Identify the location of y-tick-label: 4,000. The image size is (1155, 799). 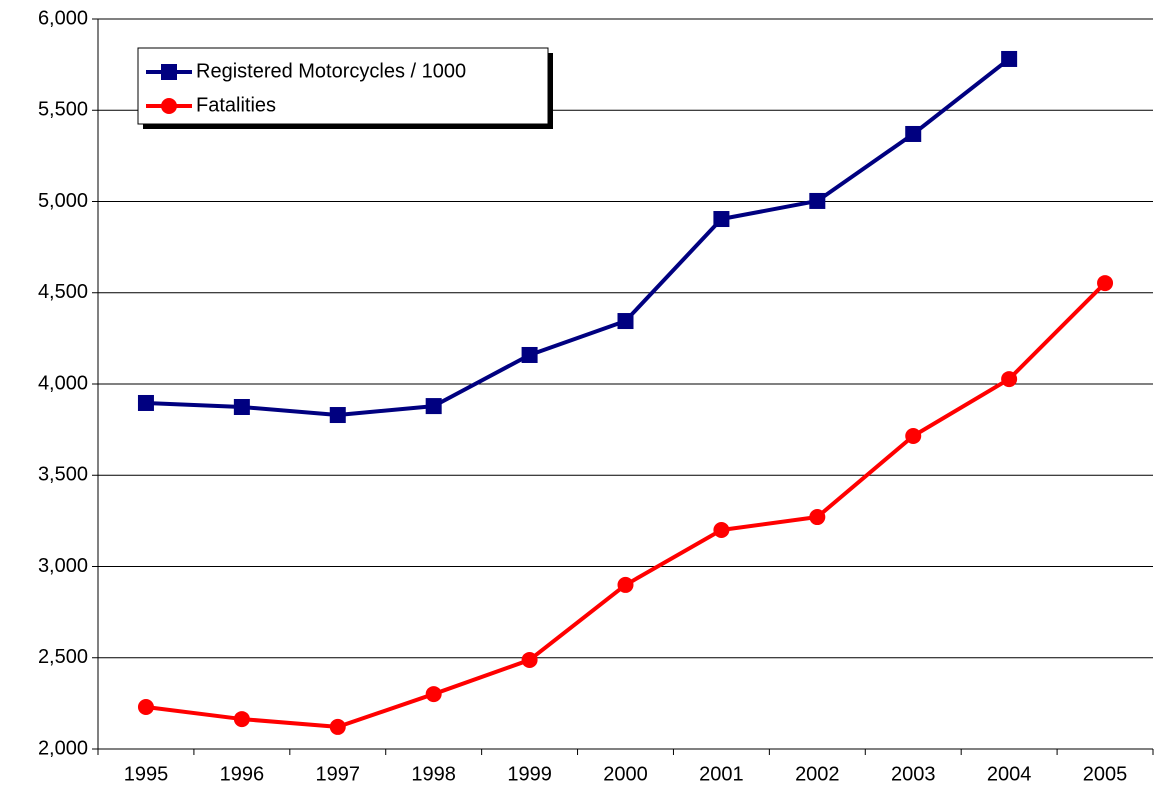
(63, 383).